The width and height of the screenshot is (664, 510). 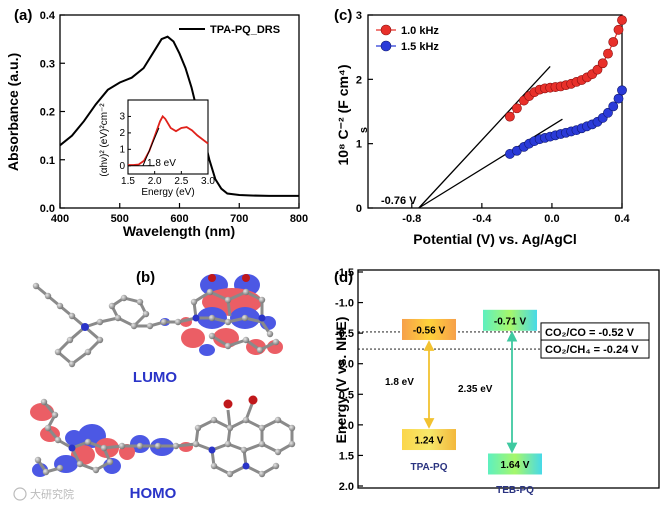 What do you see at coordinates (239, 219) in the screenshot?
I see `plot-a-x-tick-label: 700` at bounding box center [239, 219].